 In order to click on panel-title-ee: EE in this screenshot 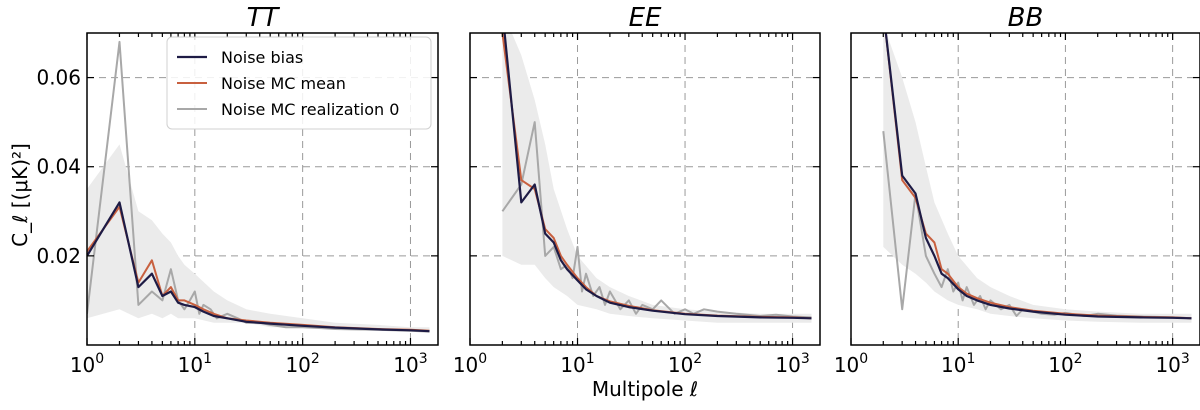, I will do `click(645, 18)`.